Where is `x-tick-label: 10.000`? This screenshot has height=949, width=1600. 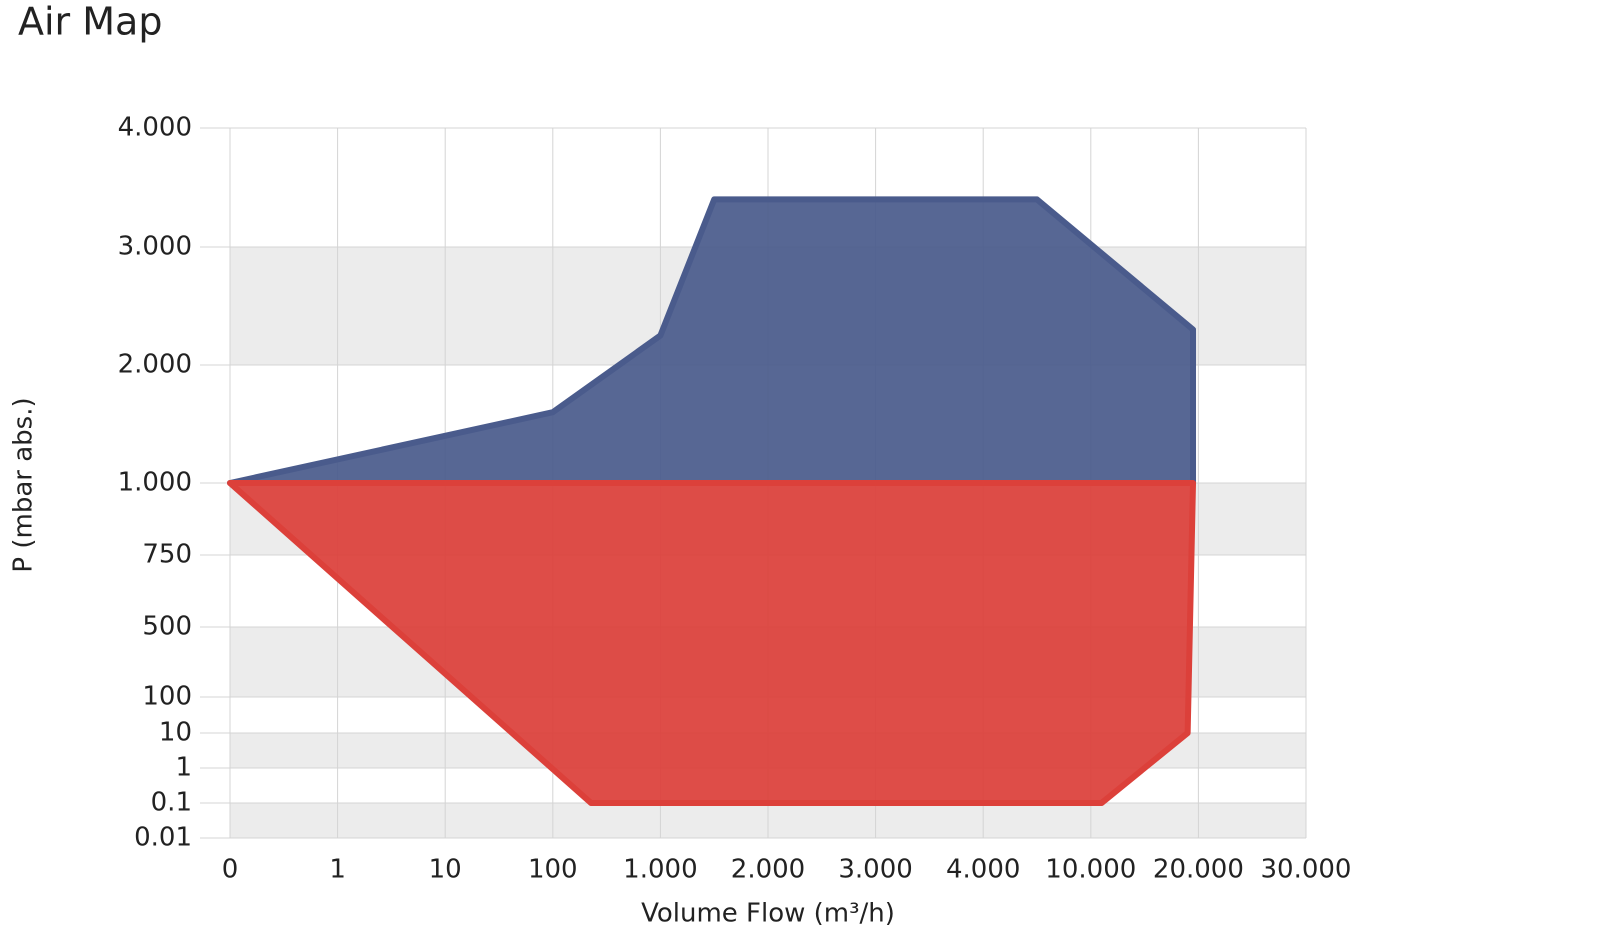 x-tick-label: 10.000 is located at coordinates (1090, 870).